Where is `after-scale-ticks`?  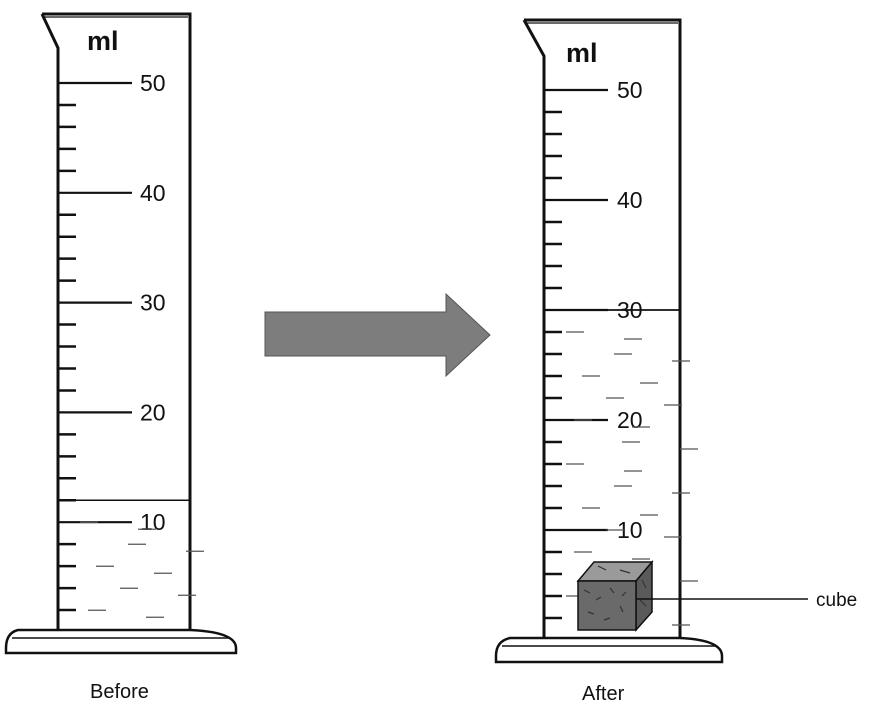 after-scale-ticks is located at coordinates (576, 354).